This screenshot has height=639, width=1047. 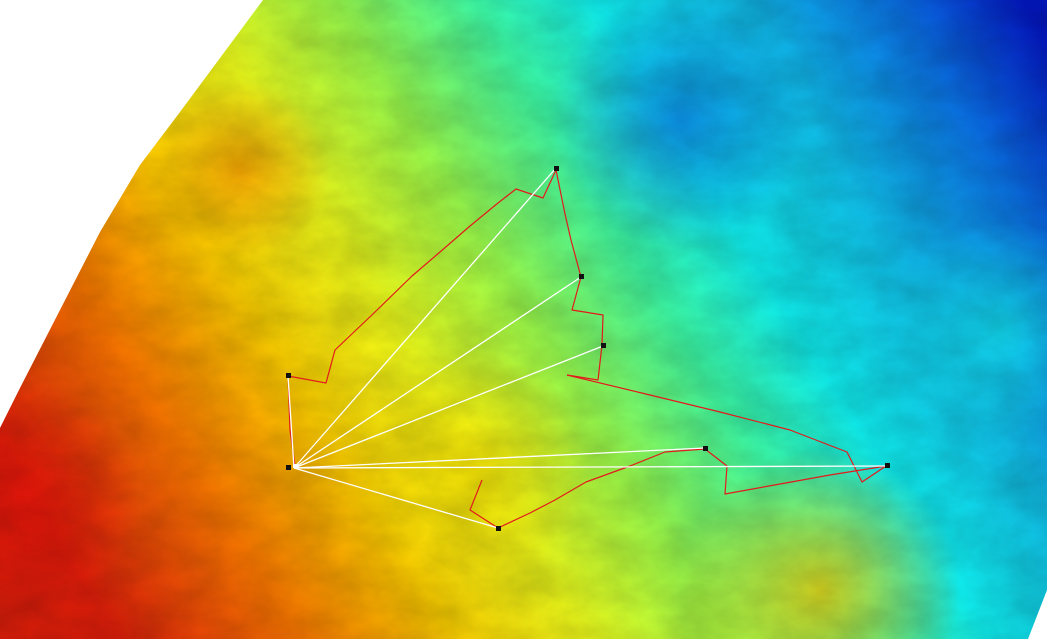 I want to click on station-point-hub, so click(x=288, y=467).